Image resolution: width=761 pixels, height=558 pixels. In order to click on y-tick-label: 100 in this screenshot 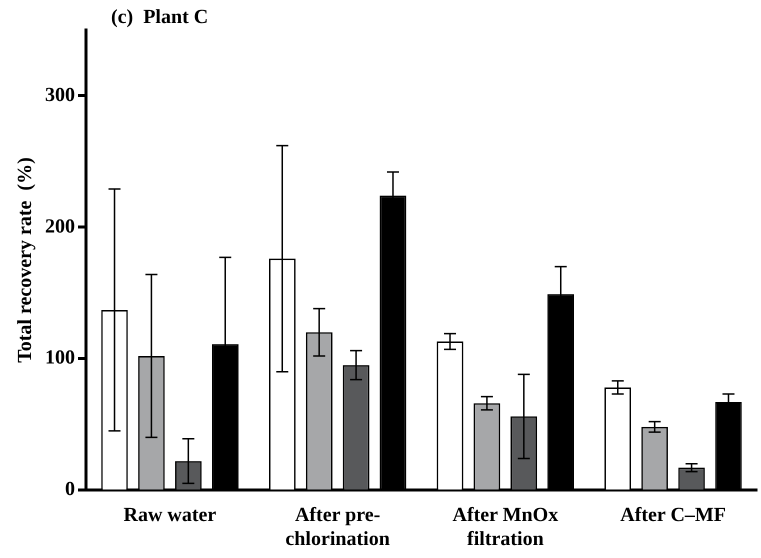, I will do `click(60, 357)`.